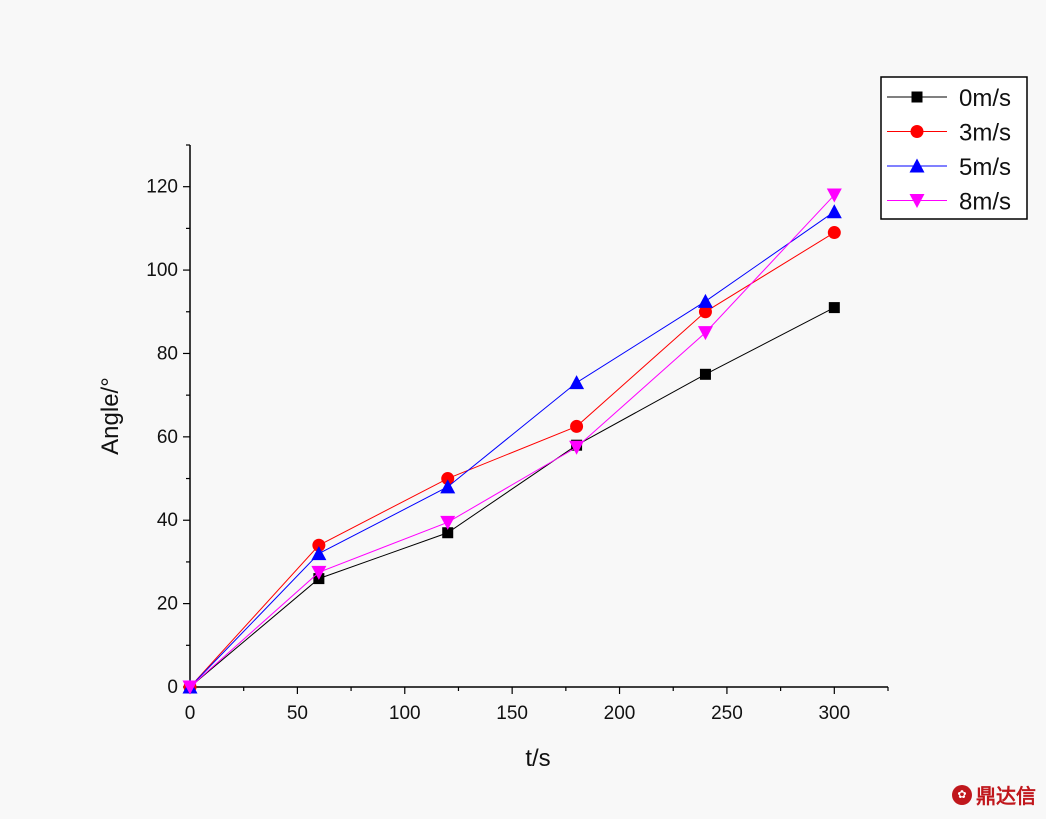 The width and height of the screenshot is (1046, 819). Describe the element at coordinates (162, 187) in the screenshot. I see `y-tick-label: 120` at that location.